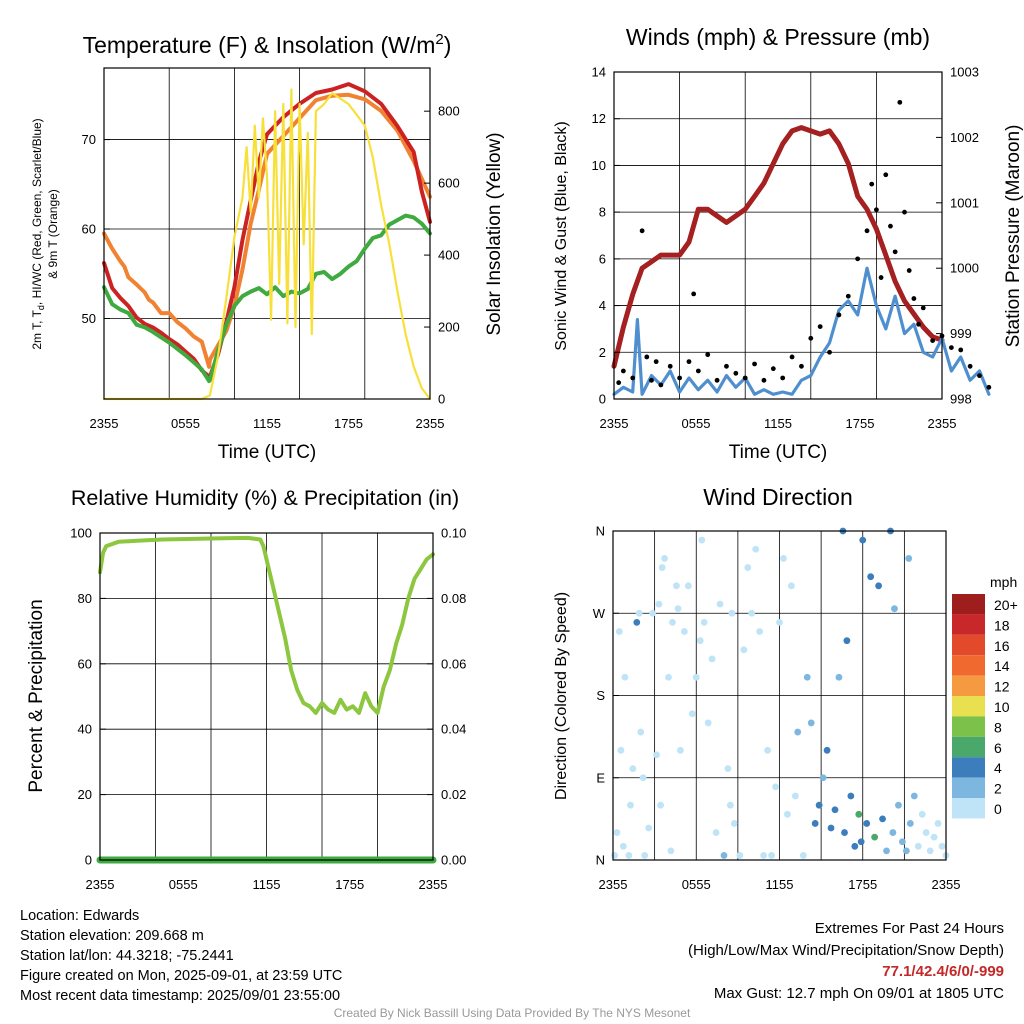  What do you see at coordinates (998, 789) in the screenshot?
I see `speed-legend-label: 2` at bounding box center [998, 789].